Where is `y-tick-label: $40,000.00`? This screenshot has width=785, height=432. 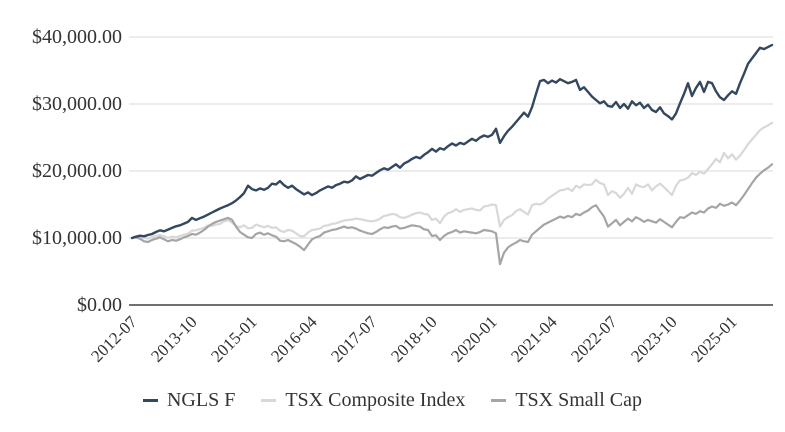 y-tick-label: $40,000.00 is located at coordinates (77, 37).